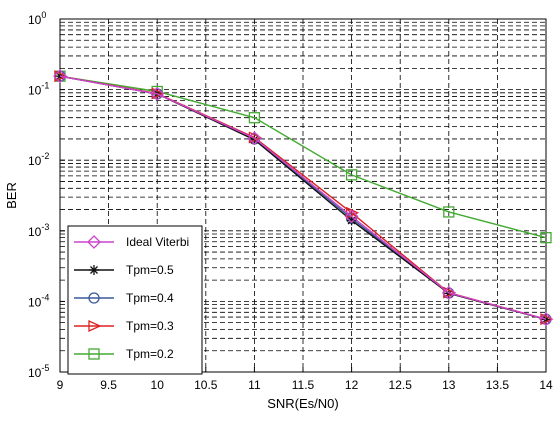  Describe the element at coordinates (11, 195) in the screenshot. I see `y-axis-label: BER` at that location.